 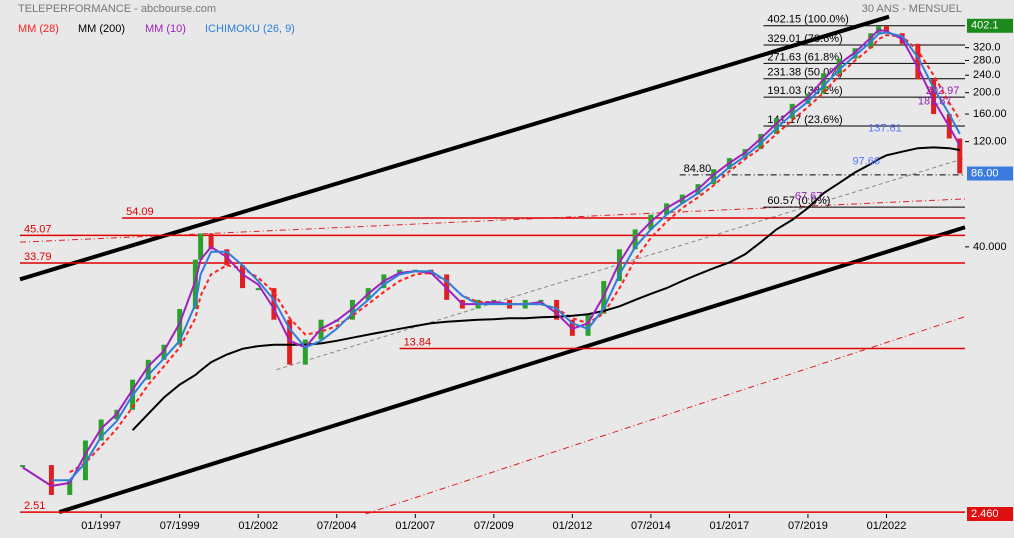 What do you see at coordinates (730, 526) in the screenshot?
I see `x-tick-label: 01/2017` at bounding box center [730, 526].